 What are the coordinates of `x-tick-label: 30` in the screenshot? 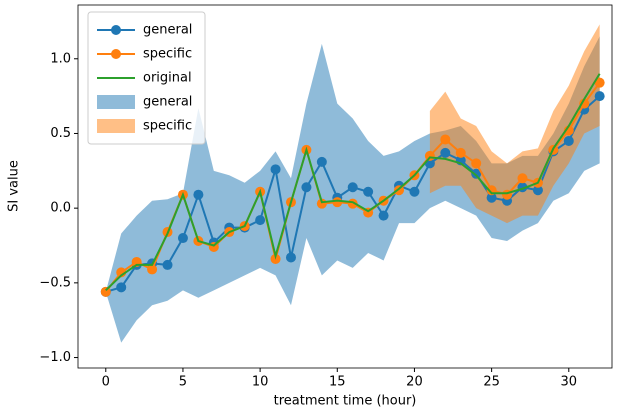 It's located at (569, 382).